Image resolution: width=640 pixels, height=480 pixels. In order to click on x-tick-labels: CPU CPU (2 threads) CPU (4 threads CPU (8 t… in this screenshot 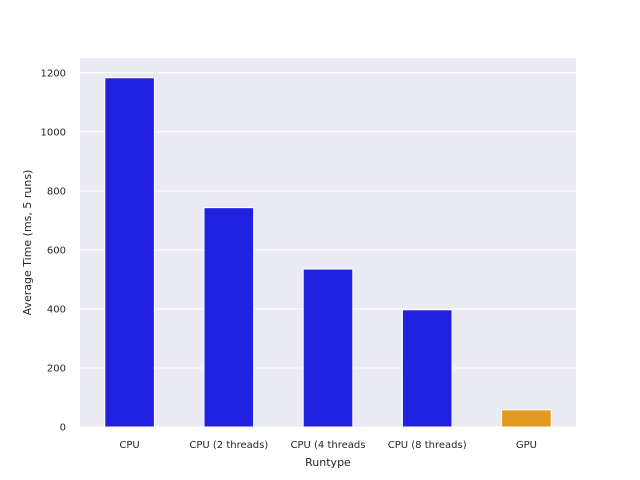, I will do `click(328, 445)`.